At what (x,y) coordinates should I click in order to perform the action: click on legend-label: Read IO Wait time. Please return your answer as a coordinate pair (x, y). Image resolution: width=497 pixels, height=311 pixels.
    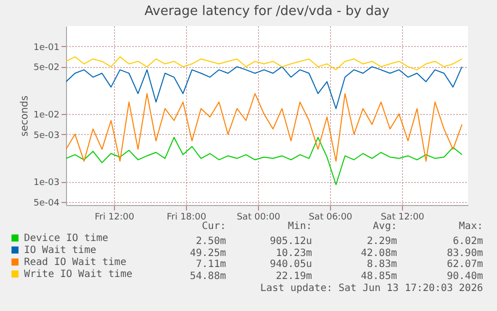
    Looking at the image, I should click on (75, 262).